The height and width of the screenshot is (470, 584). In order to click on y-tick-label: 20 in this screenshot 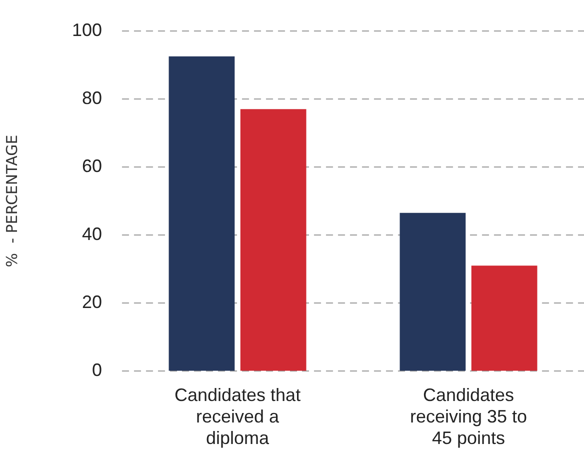, I will do `click(92, 302)`.